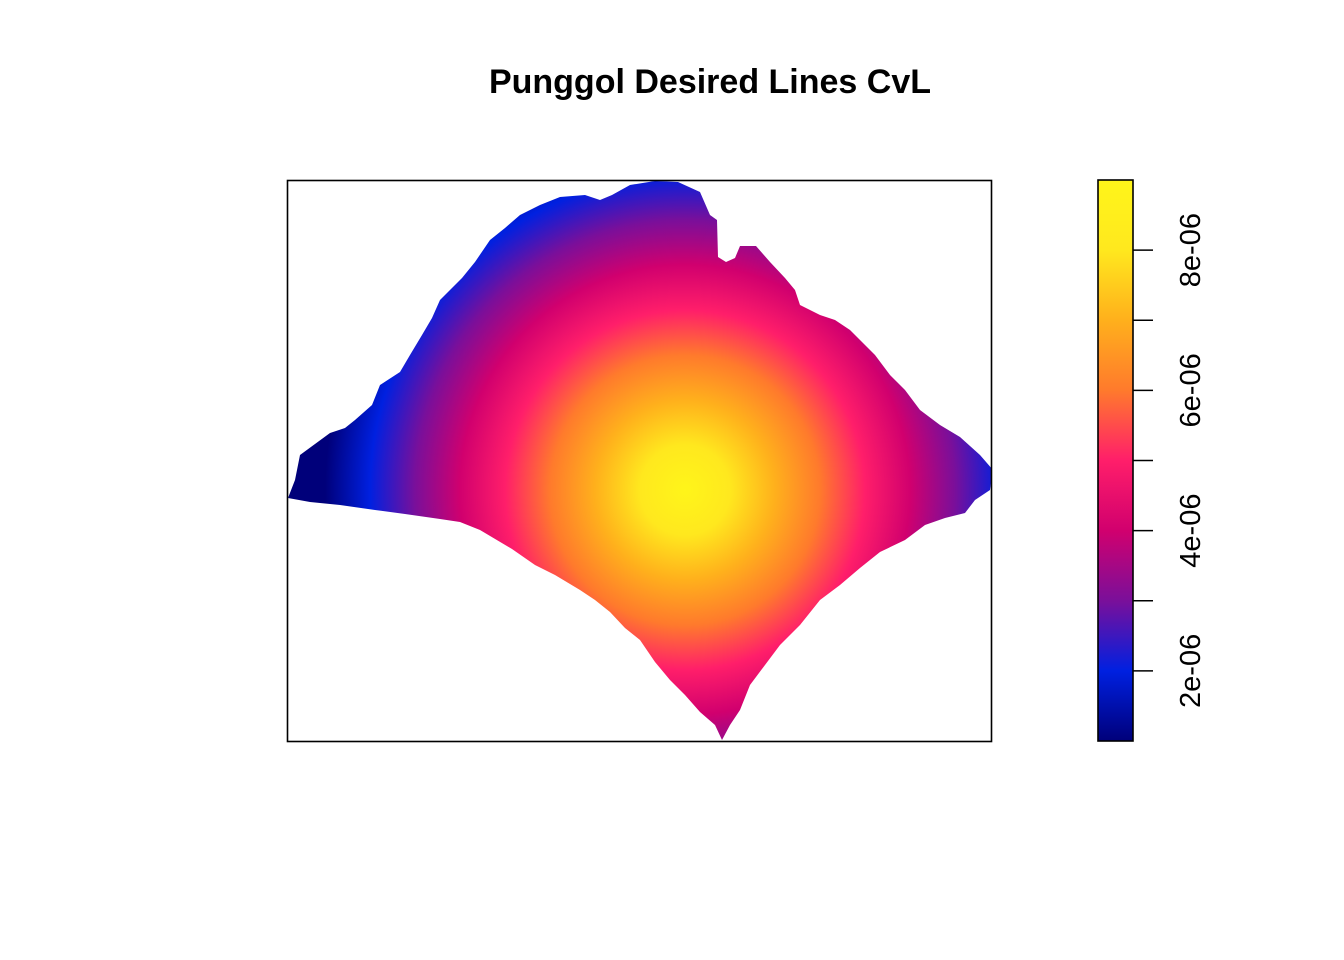 Image resolution: width=1344 pixels, height=960 pixels. I want to click on legend-color-bar, so click(1115, 460).